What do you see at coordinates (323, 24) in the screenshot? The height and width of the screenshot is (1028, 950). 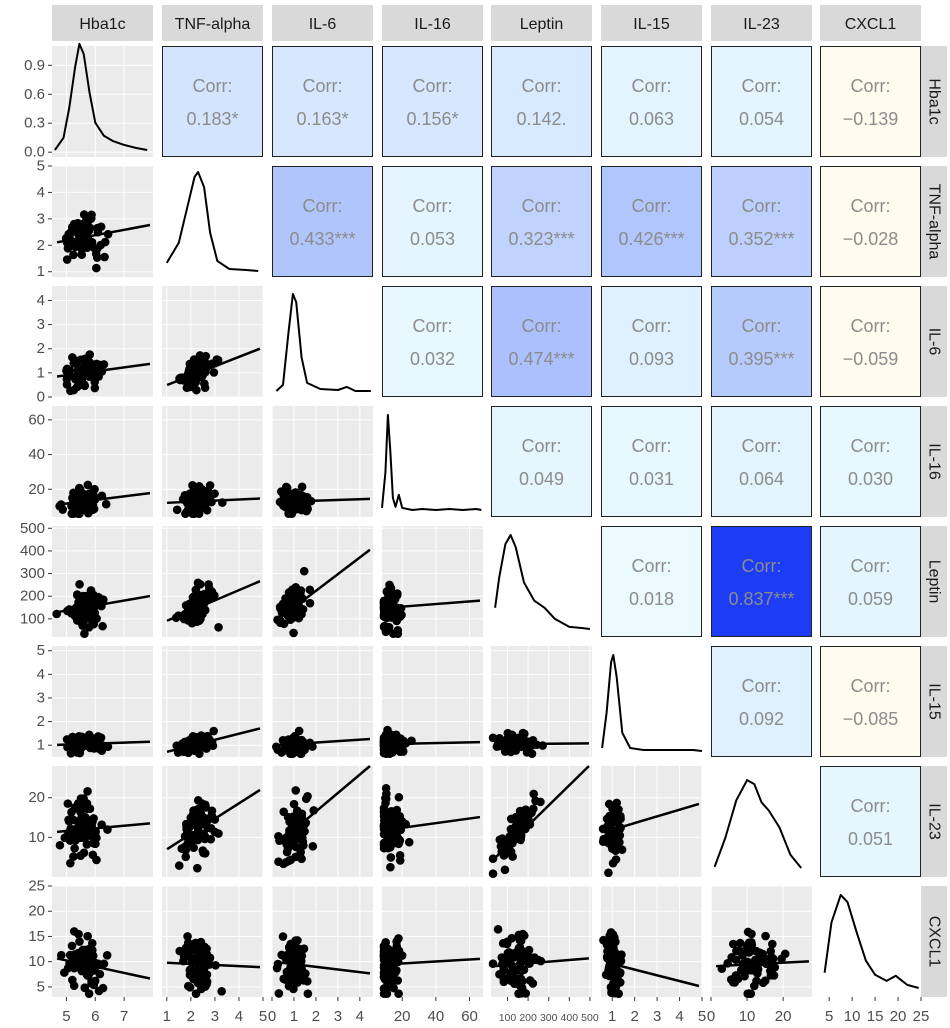 I see `column-header-label: IL-6` at bounding box center [323, 24].